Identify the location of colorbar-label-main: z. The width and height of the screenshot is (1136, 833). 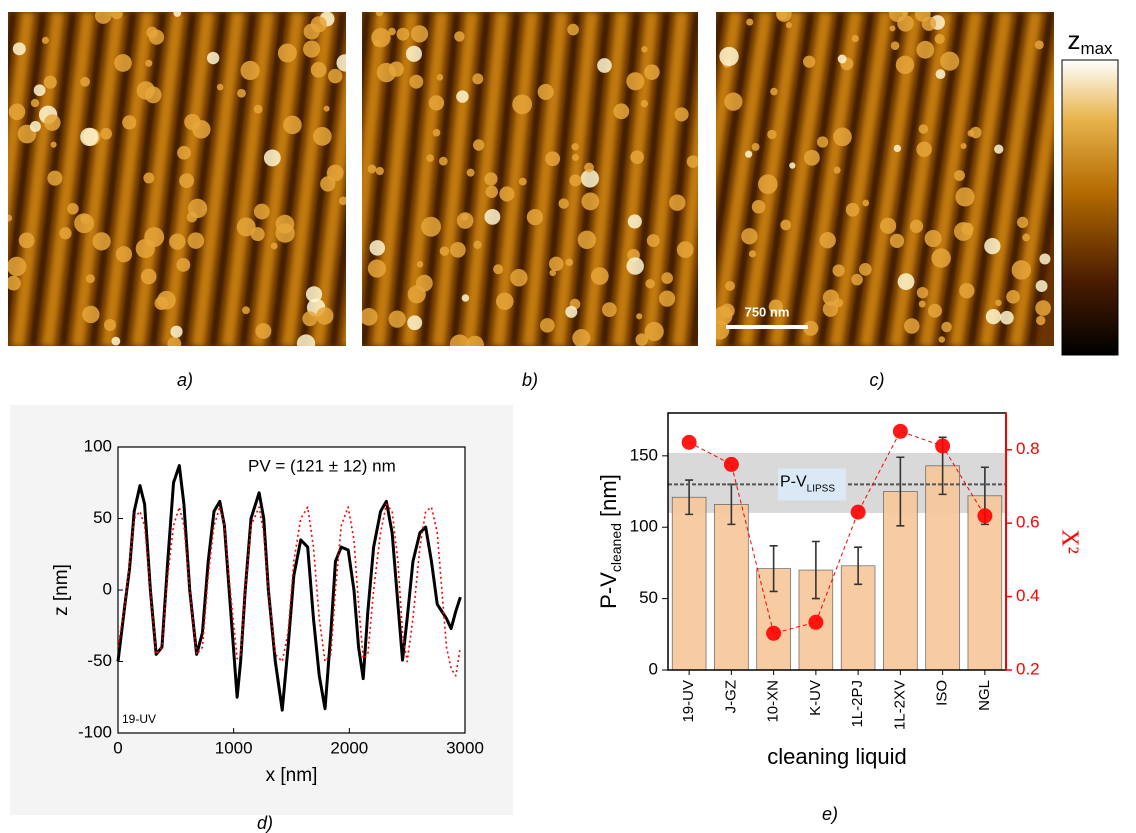
(1073, 40).